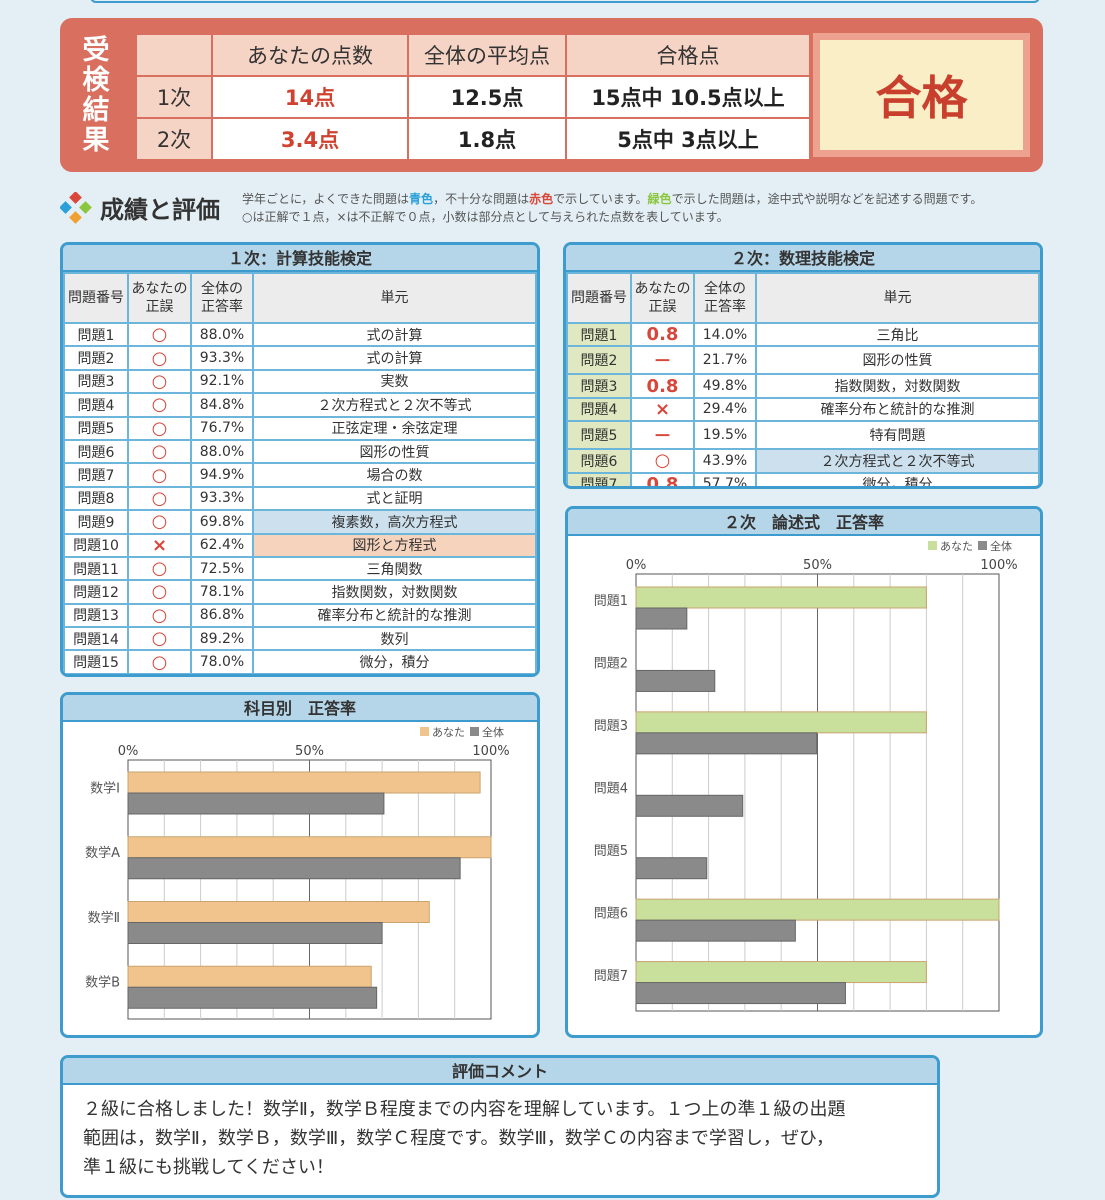 The height and width of the screenshot is (1200, 1105). I want to click on question-number: 問題11, so click(96, 568).